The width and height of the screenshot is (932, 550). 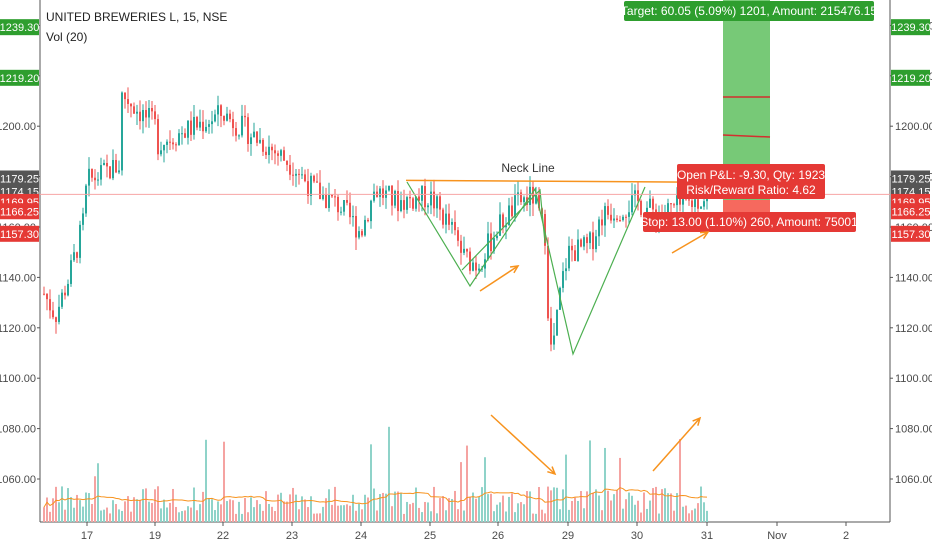 I want to click on price-tag-label: 1239.30, so click(x=911, y=28).